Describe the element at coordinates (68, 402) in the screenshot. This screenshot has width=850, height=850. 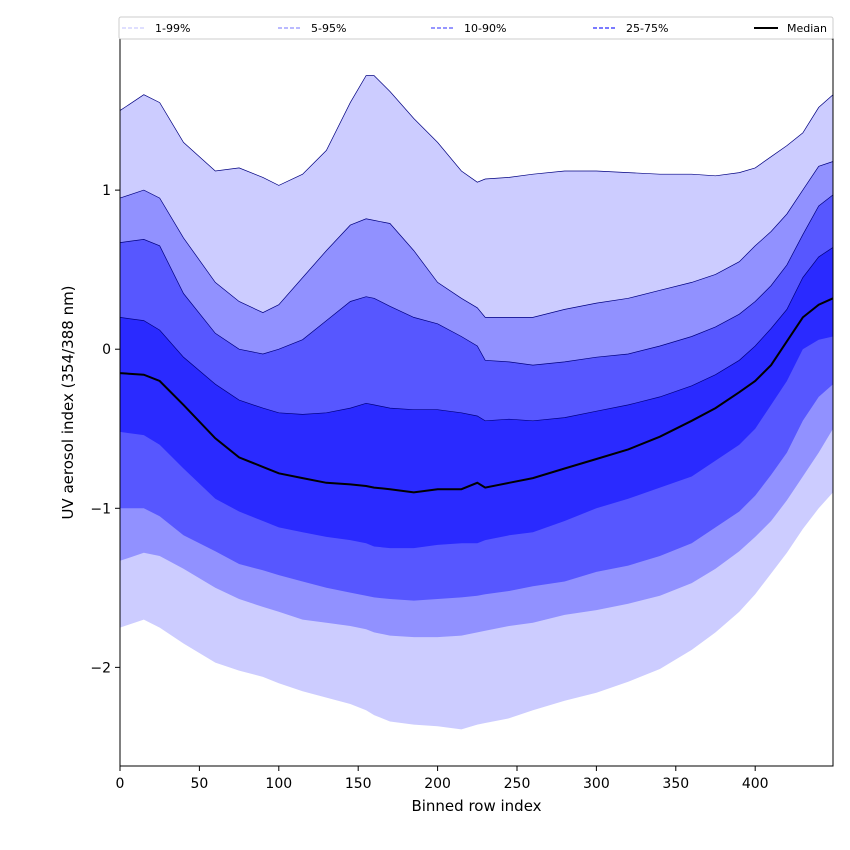
I see `y-axis-label: UV aerosol index (354/388 nm)` at that location.